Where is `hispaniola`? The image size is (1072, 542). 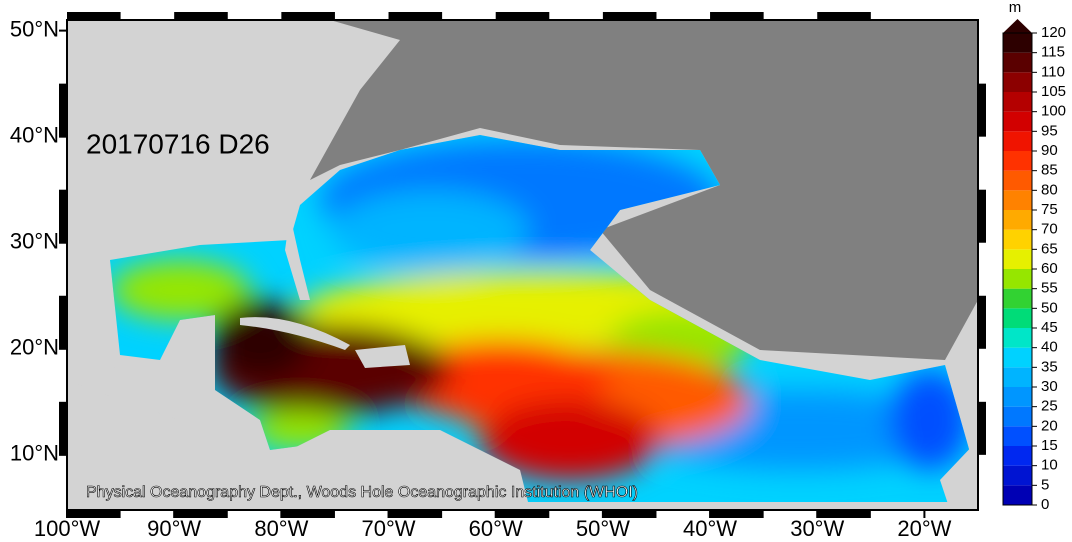 hispaniola is located at coordinates (382, 356).